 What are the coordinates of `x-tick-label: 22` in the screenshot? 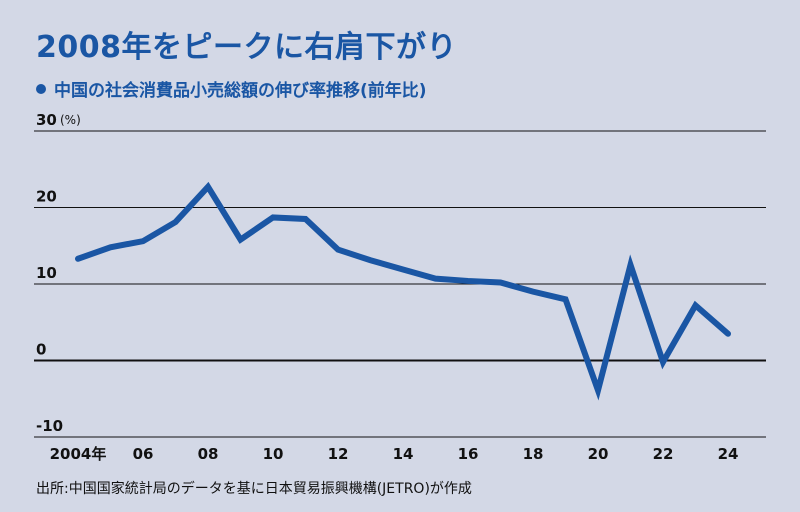 It's located at (663, 454).